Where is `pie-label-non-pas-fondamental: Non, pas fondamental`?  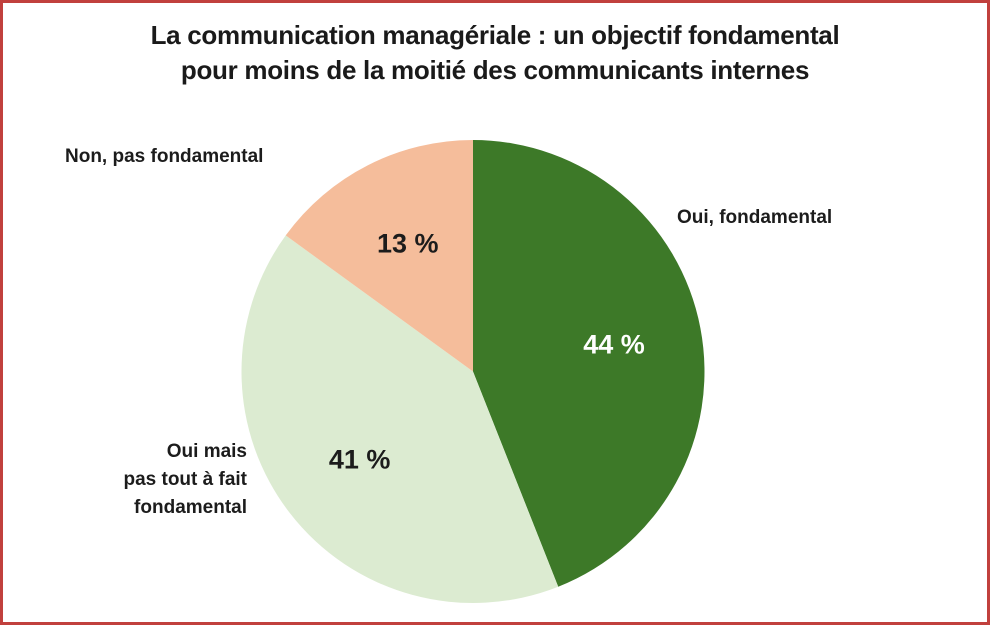 pie-label-non-pas-fondamental: Non, pas fondamental is located at coordinates (164, 156).